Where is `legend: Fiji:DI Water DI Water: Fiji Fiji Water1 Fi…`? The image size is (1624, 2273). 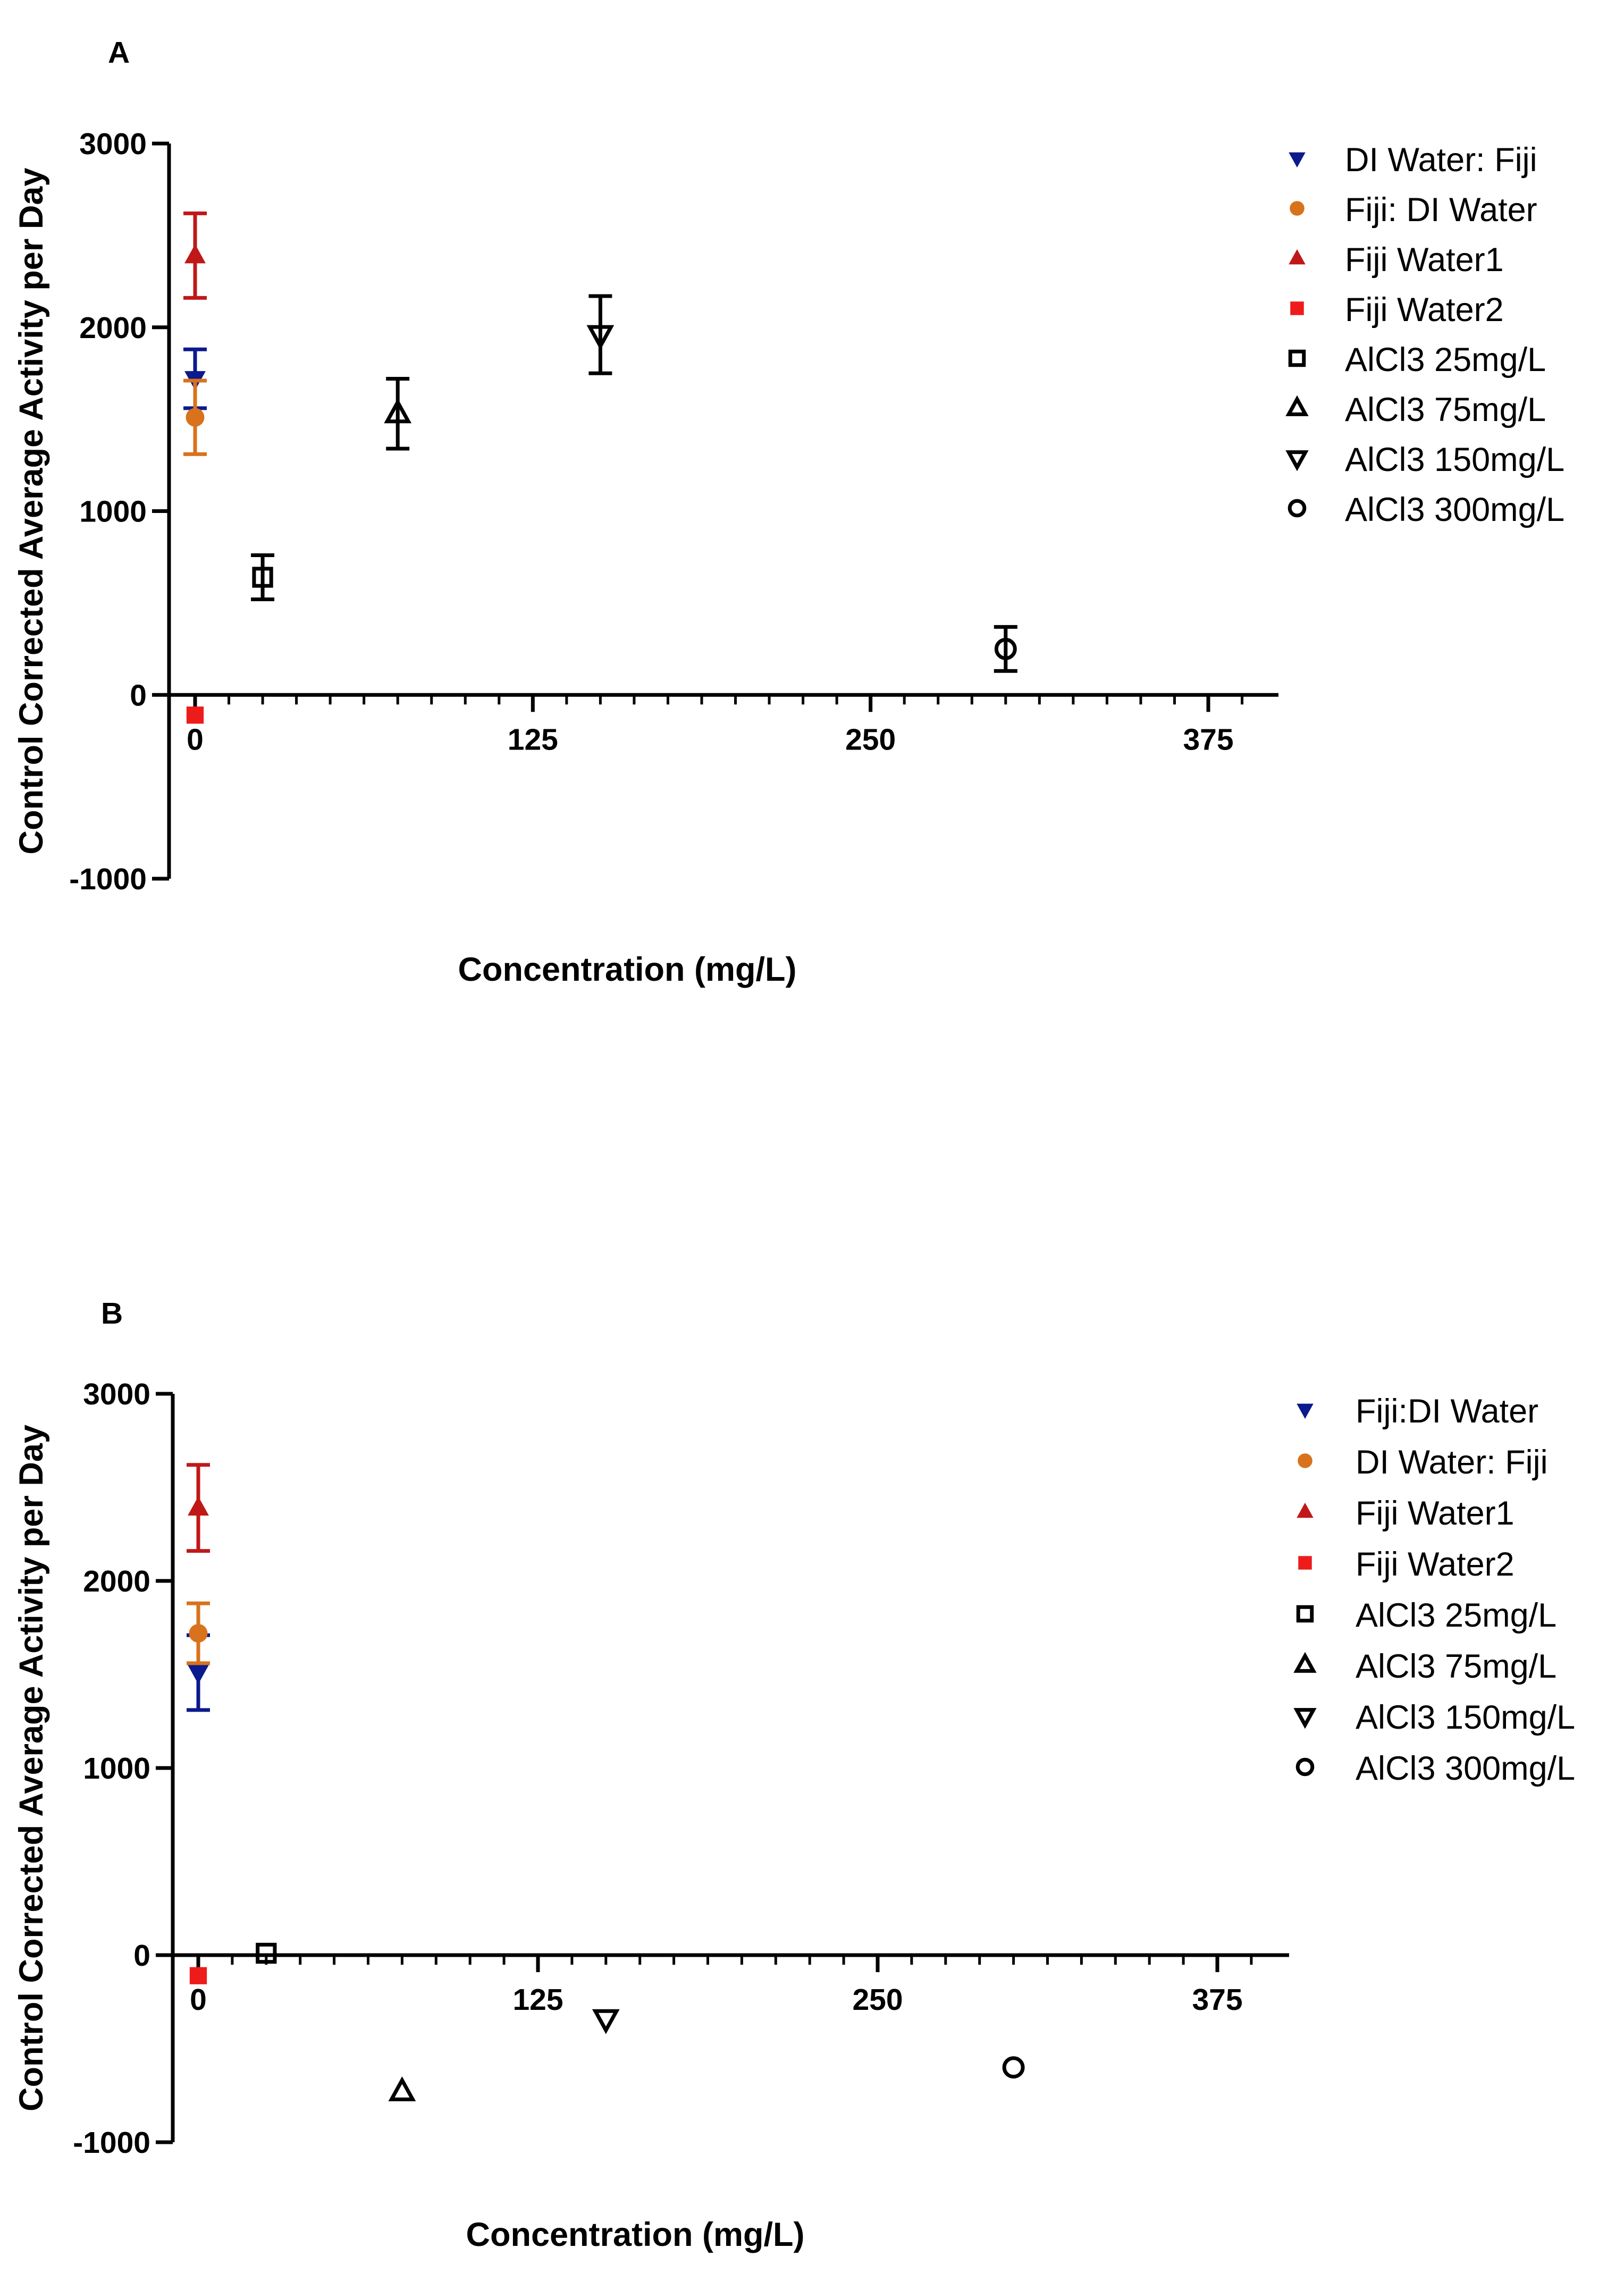
legend: Fiji:DI Water DI Water: Fiji Fiji Water1 Fi… is located at coordinates (1434, 1590).